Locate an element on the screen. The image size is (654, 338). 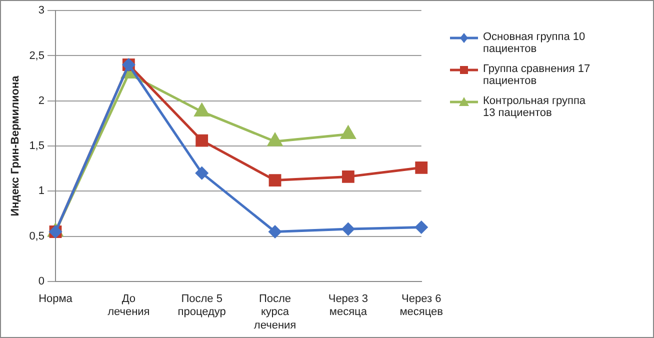
y-axis-title: Индекс Грин-Вермилиона is located at coordinates (16, 145).